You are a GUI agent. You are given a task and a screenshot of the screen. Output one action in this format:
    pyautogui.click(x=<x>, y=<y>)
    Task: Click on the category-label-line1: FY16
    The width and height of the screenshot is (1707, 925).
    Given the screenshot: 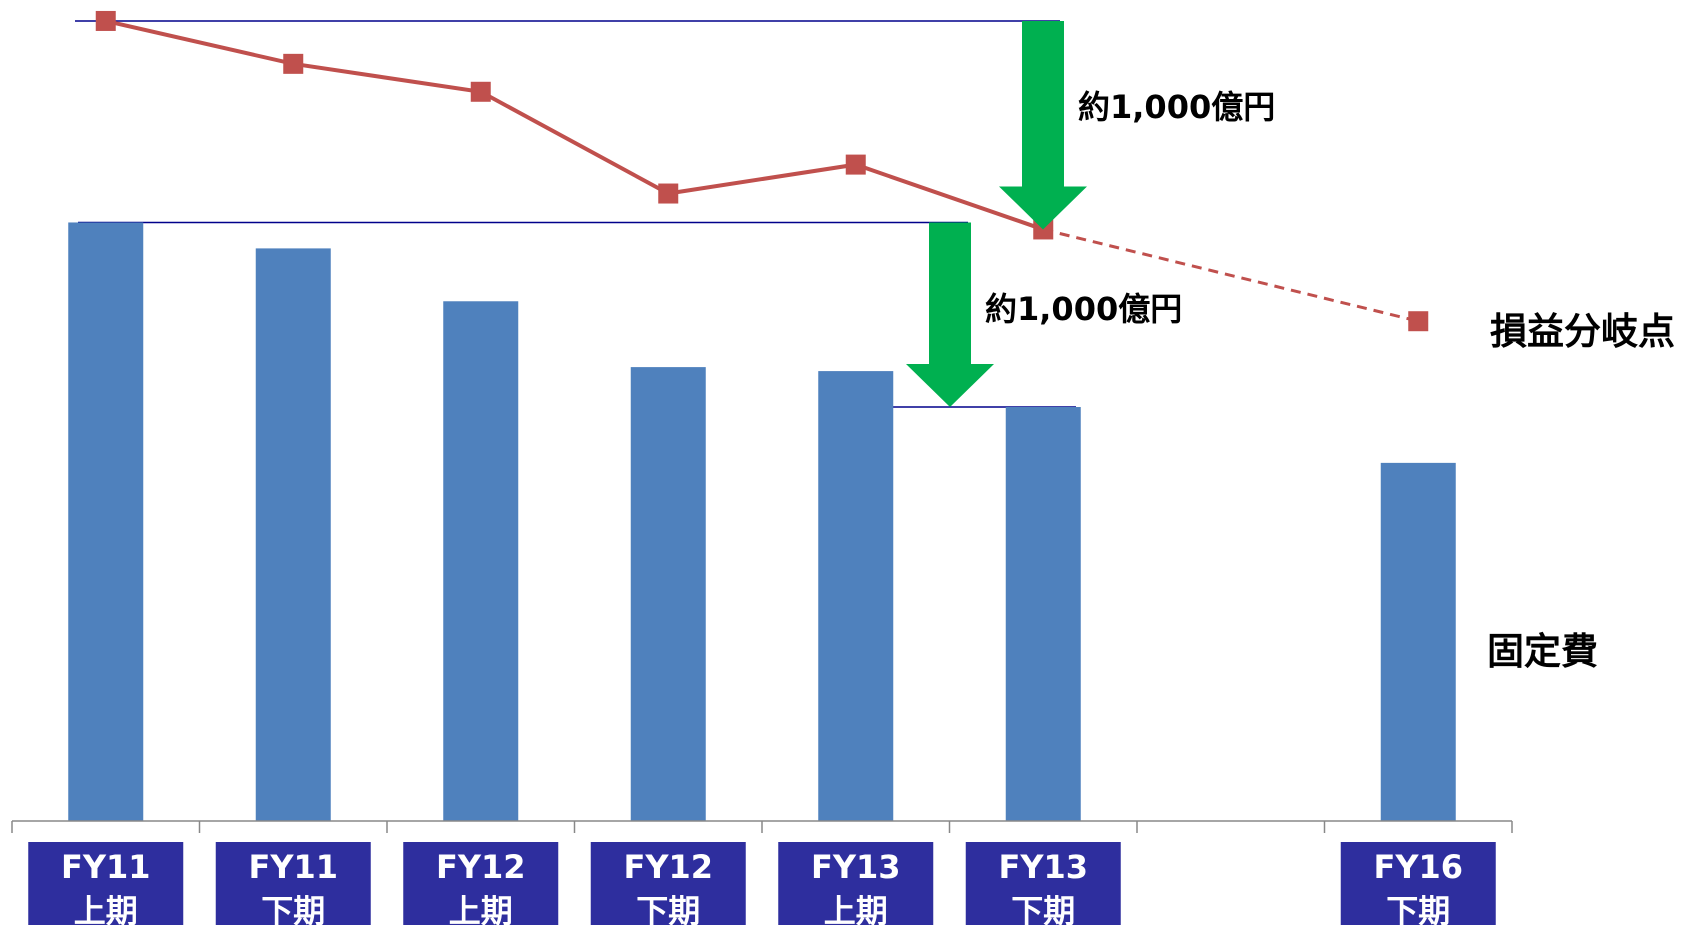 What is the action you would take?
    pyautogui.click(x=1418, y=867)
    